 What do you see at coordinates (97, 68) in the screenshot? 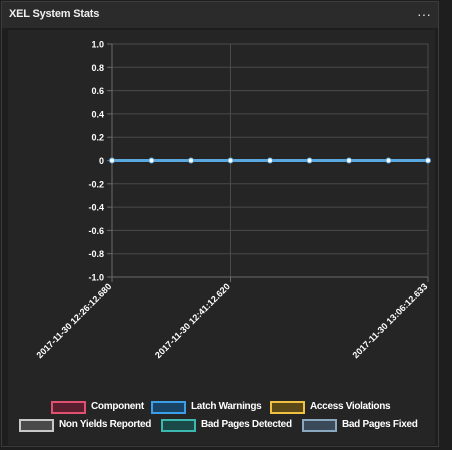
I see `y-tick-label: 0.8` at bounding box center [97, 68].